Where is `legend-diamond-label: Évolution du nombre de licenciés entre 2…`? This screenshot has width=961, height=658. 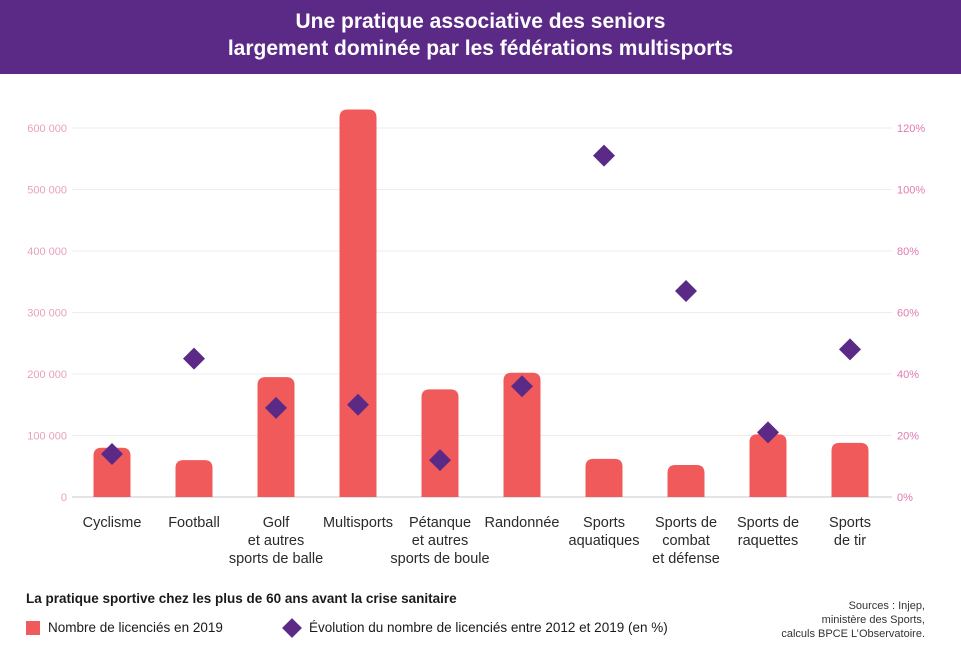
legend-diamond-label: Évolution du nombre de licenciés entre 2… is located at coordinates (488, 627).